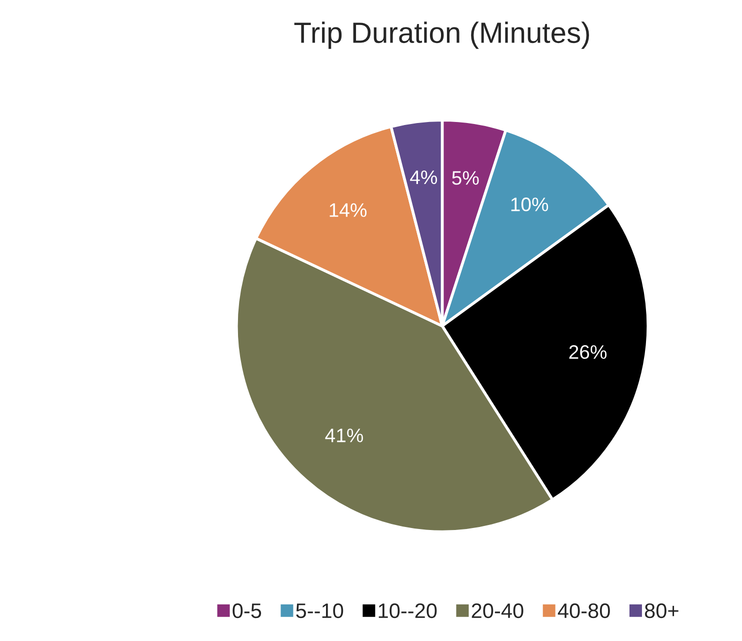 The image size is (742, 641). What do you see at coordinates (424, 177) in the screenshot?
I see `data-label: 4%` at bounding box center [424, 177].